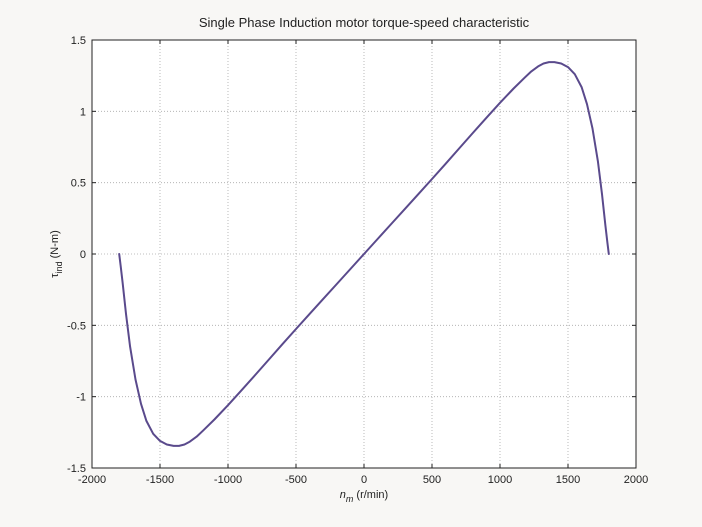  What do you see at coordinates (636, 480) in the screenshot?
I see `x-tick-label: 2000` at bounding box center [636, 480].